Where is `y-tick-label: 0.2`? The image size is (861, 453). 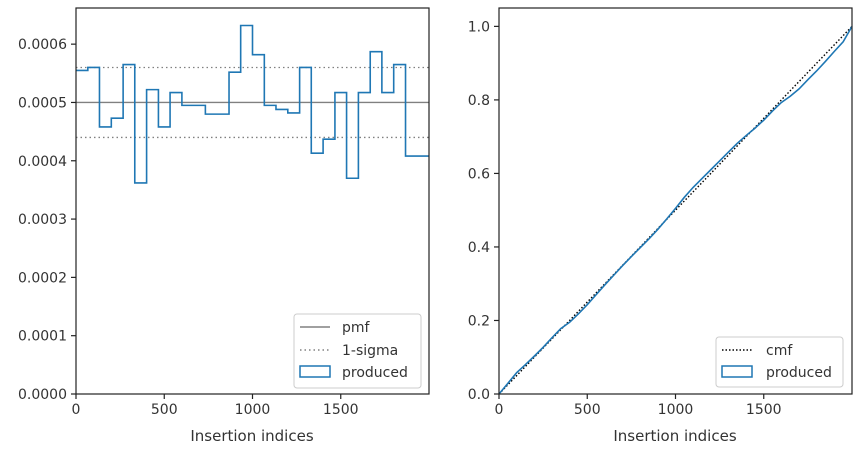
y-tick-label: 0.2 is located at coordinates (479, 321).